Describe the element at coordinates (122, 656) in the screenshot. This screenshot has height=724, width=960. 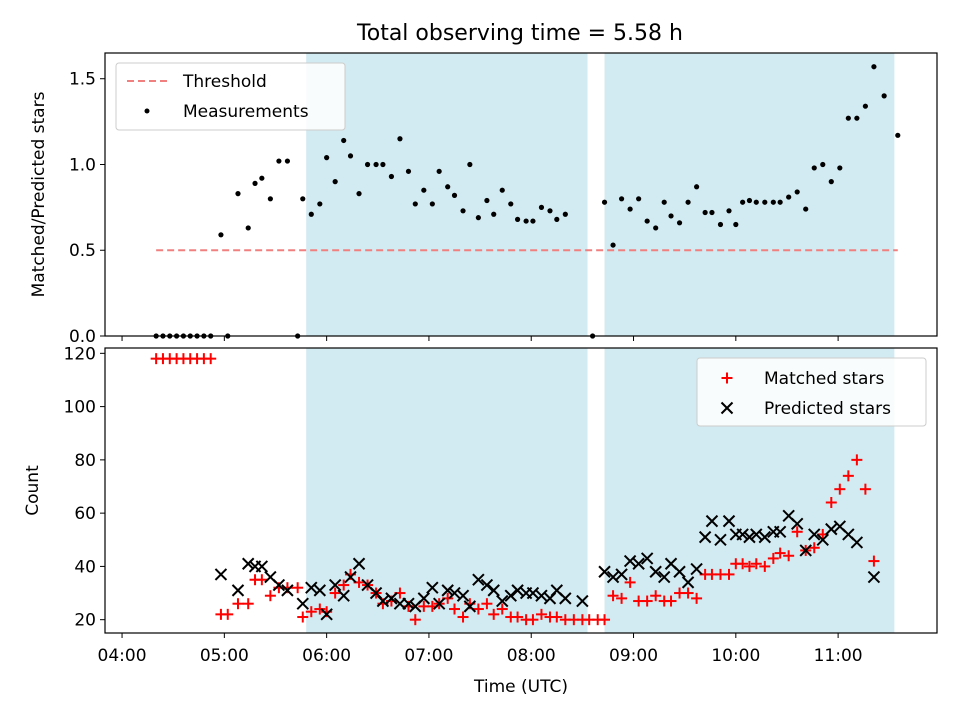
I see `x-tick-label: 04:00` at that location.